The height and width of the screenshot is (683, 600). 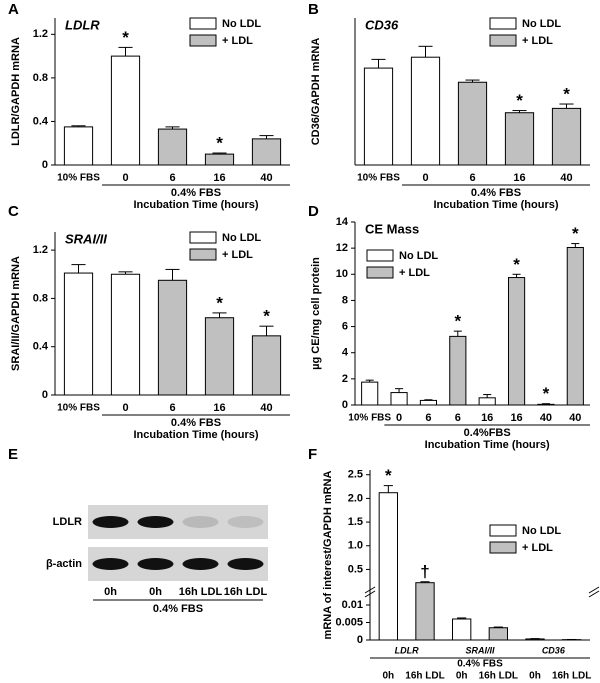 I want to click on y-tick-label: 12, so click(x=342, y=248).